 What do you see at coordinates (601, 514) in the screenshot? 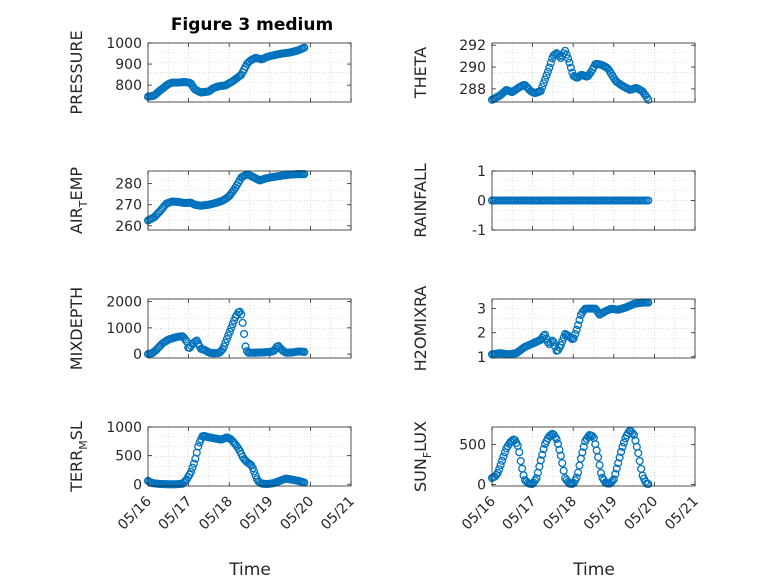
I see `x-tick-label: 05/19` at bounding box center [601, 514].